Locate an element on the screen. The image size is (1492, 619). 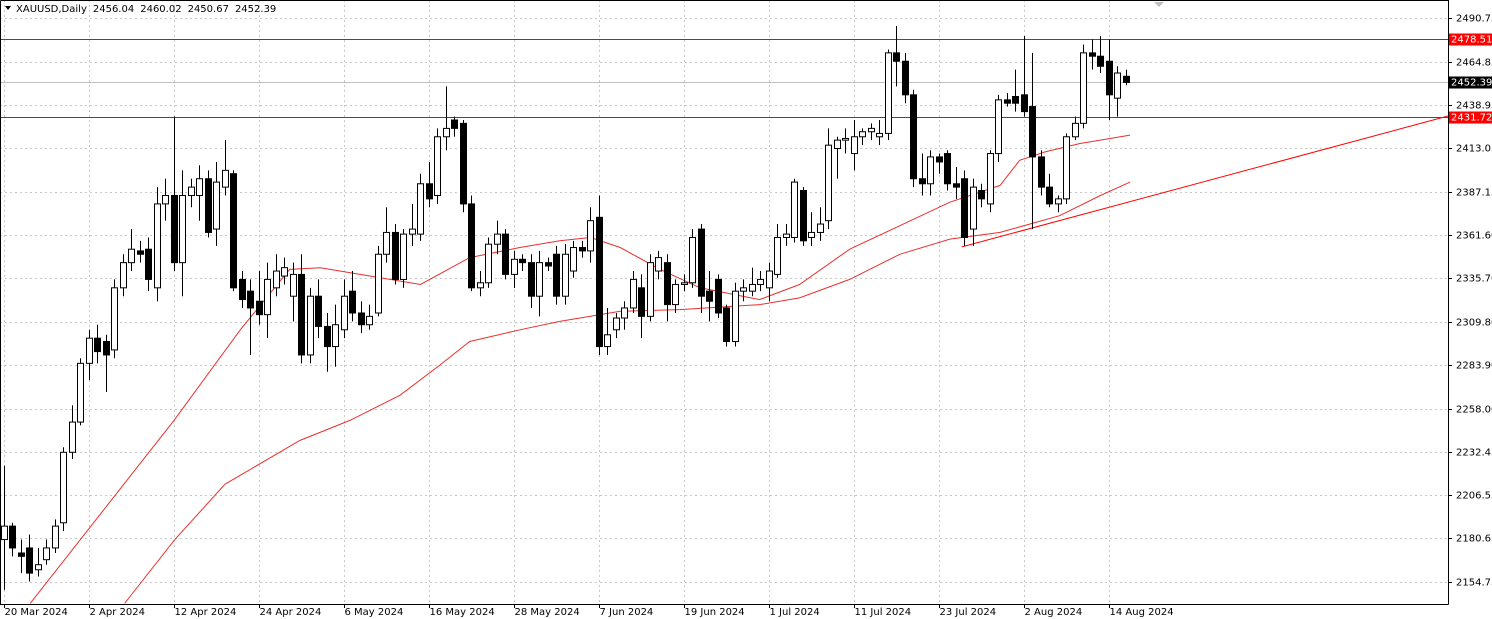
price-label-bg is located at coordinates (1470, 82).